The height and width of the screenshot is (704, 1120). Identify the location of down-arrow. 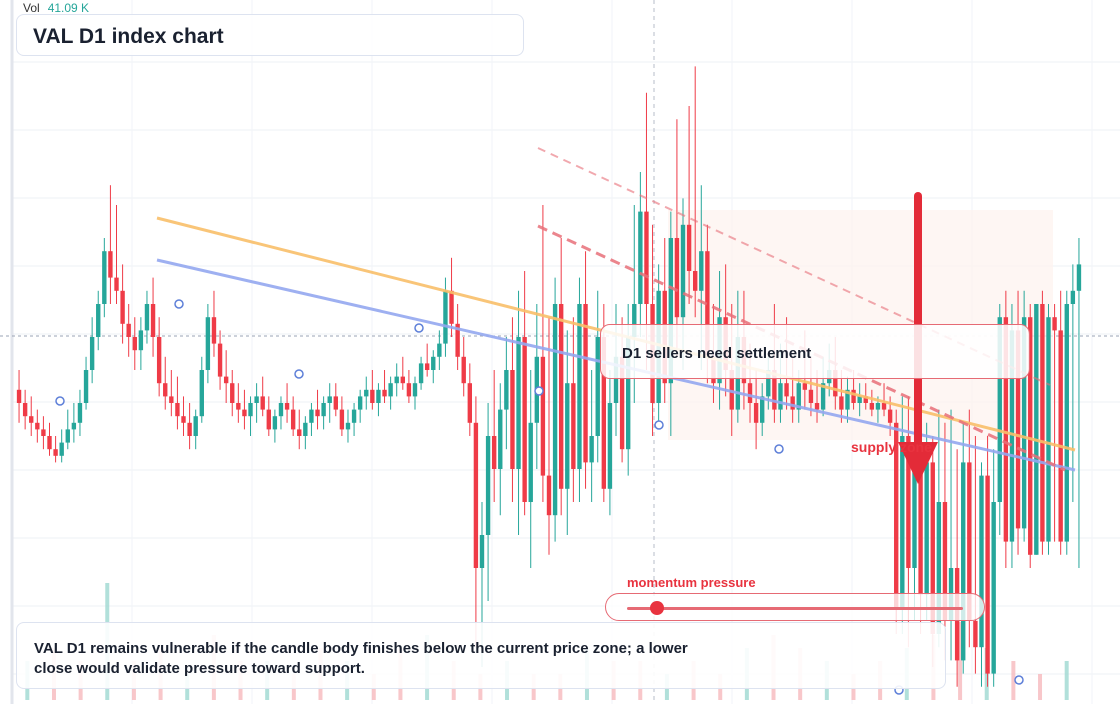
(918, 338).